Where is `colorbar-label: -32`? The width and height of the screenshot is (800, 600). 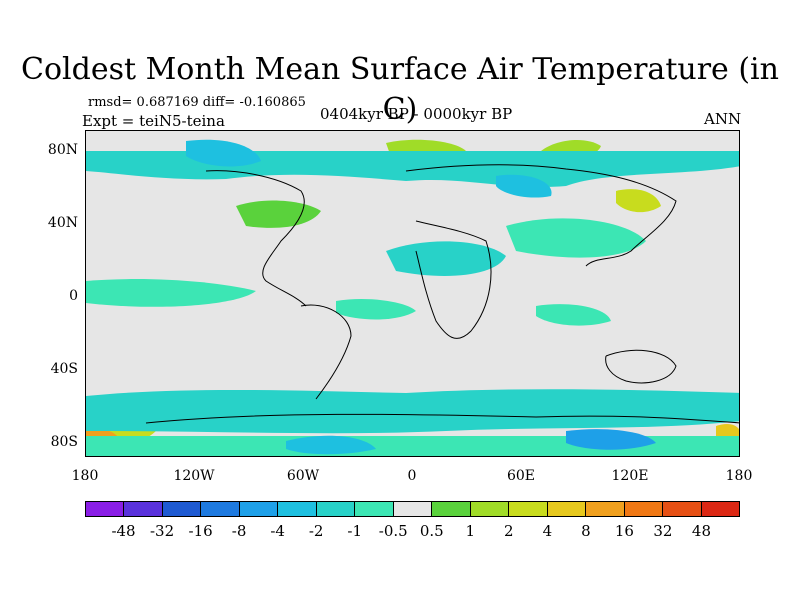 colorbar-label: -32 is located at coordinates (162, 531).